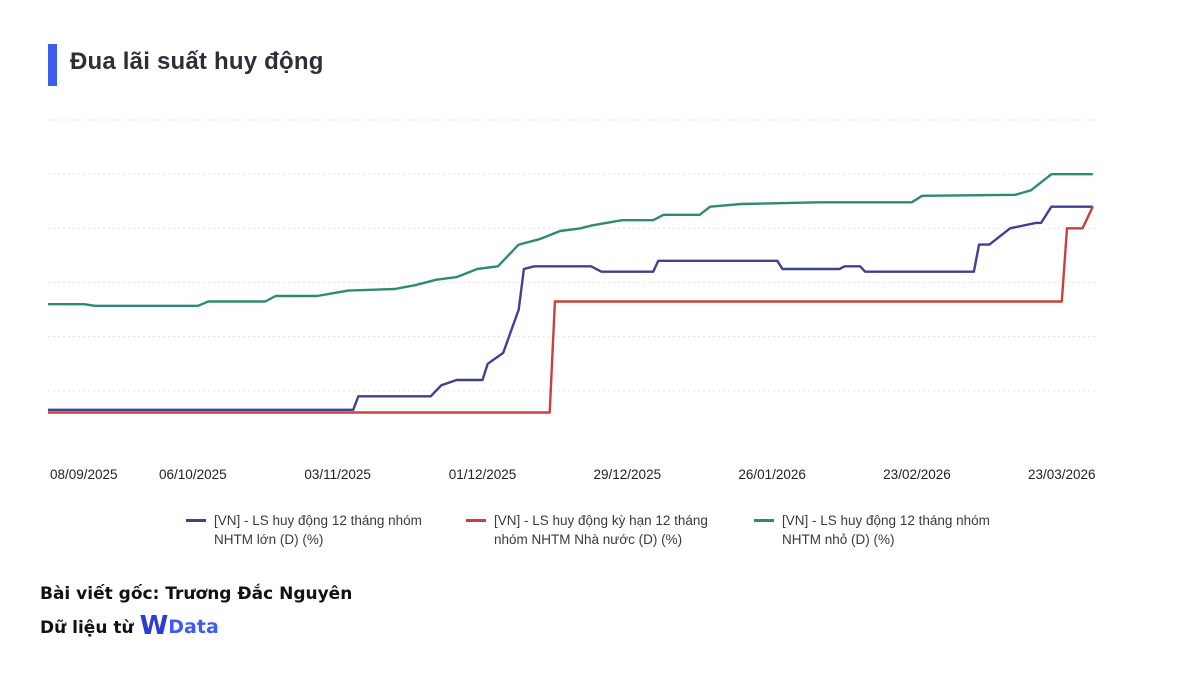 Image resolution: width=1200 pixels, height=686 pixels. Describe the element at coordinates (154, 626) in the screenshot. I see `widata-logo-w: W` at that location.